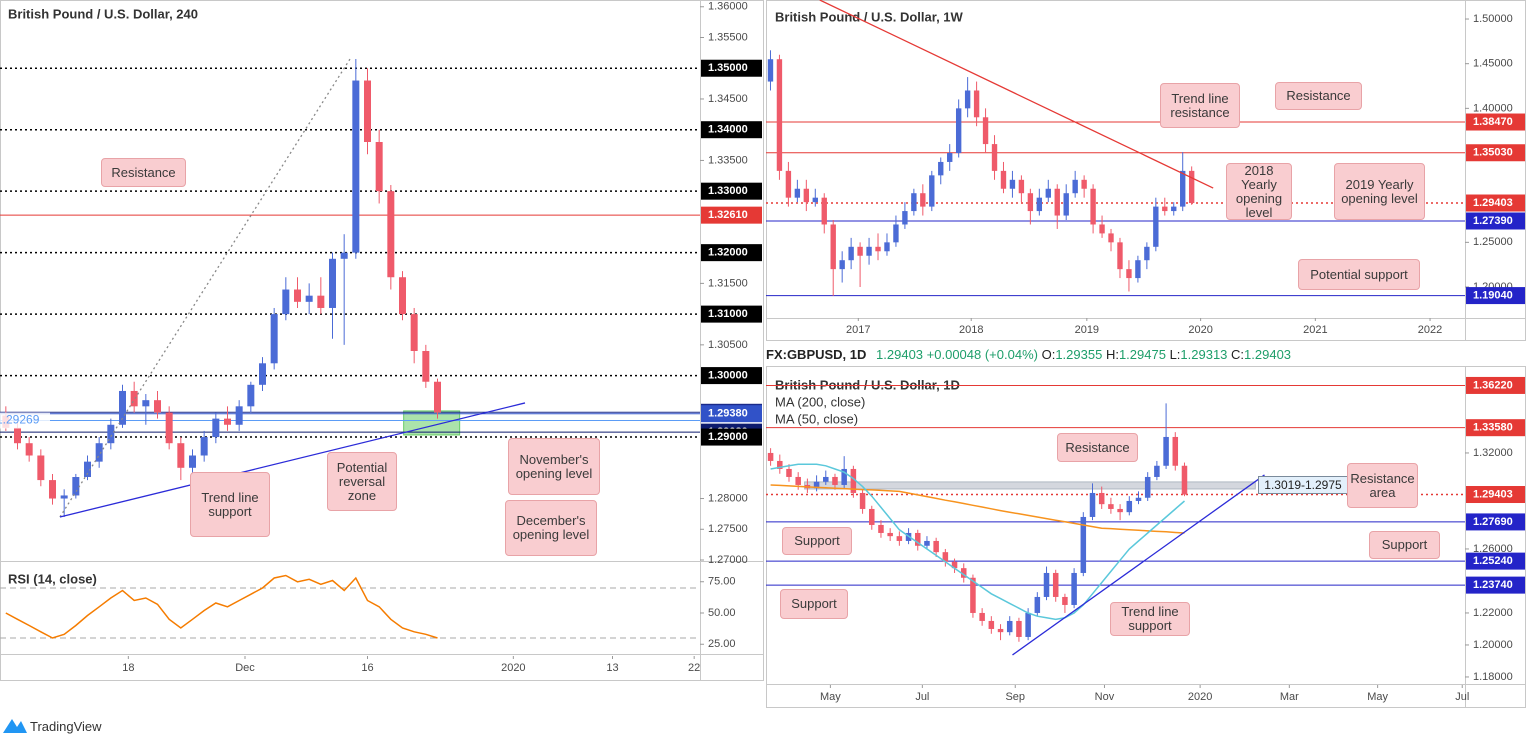 The width and height of the screenshot is (1526, 741). I want to click on y-tick-label: 50.00, so click(722, 613).